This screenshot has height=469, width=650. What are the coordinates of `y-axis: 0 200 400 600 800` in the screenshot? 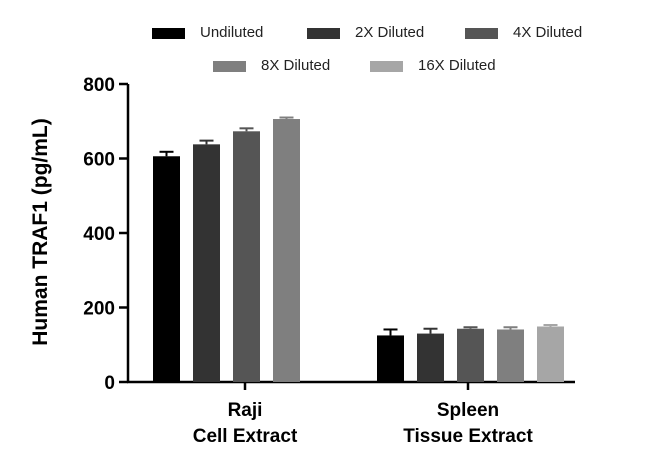 It's located at (106, 234).